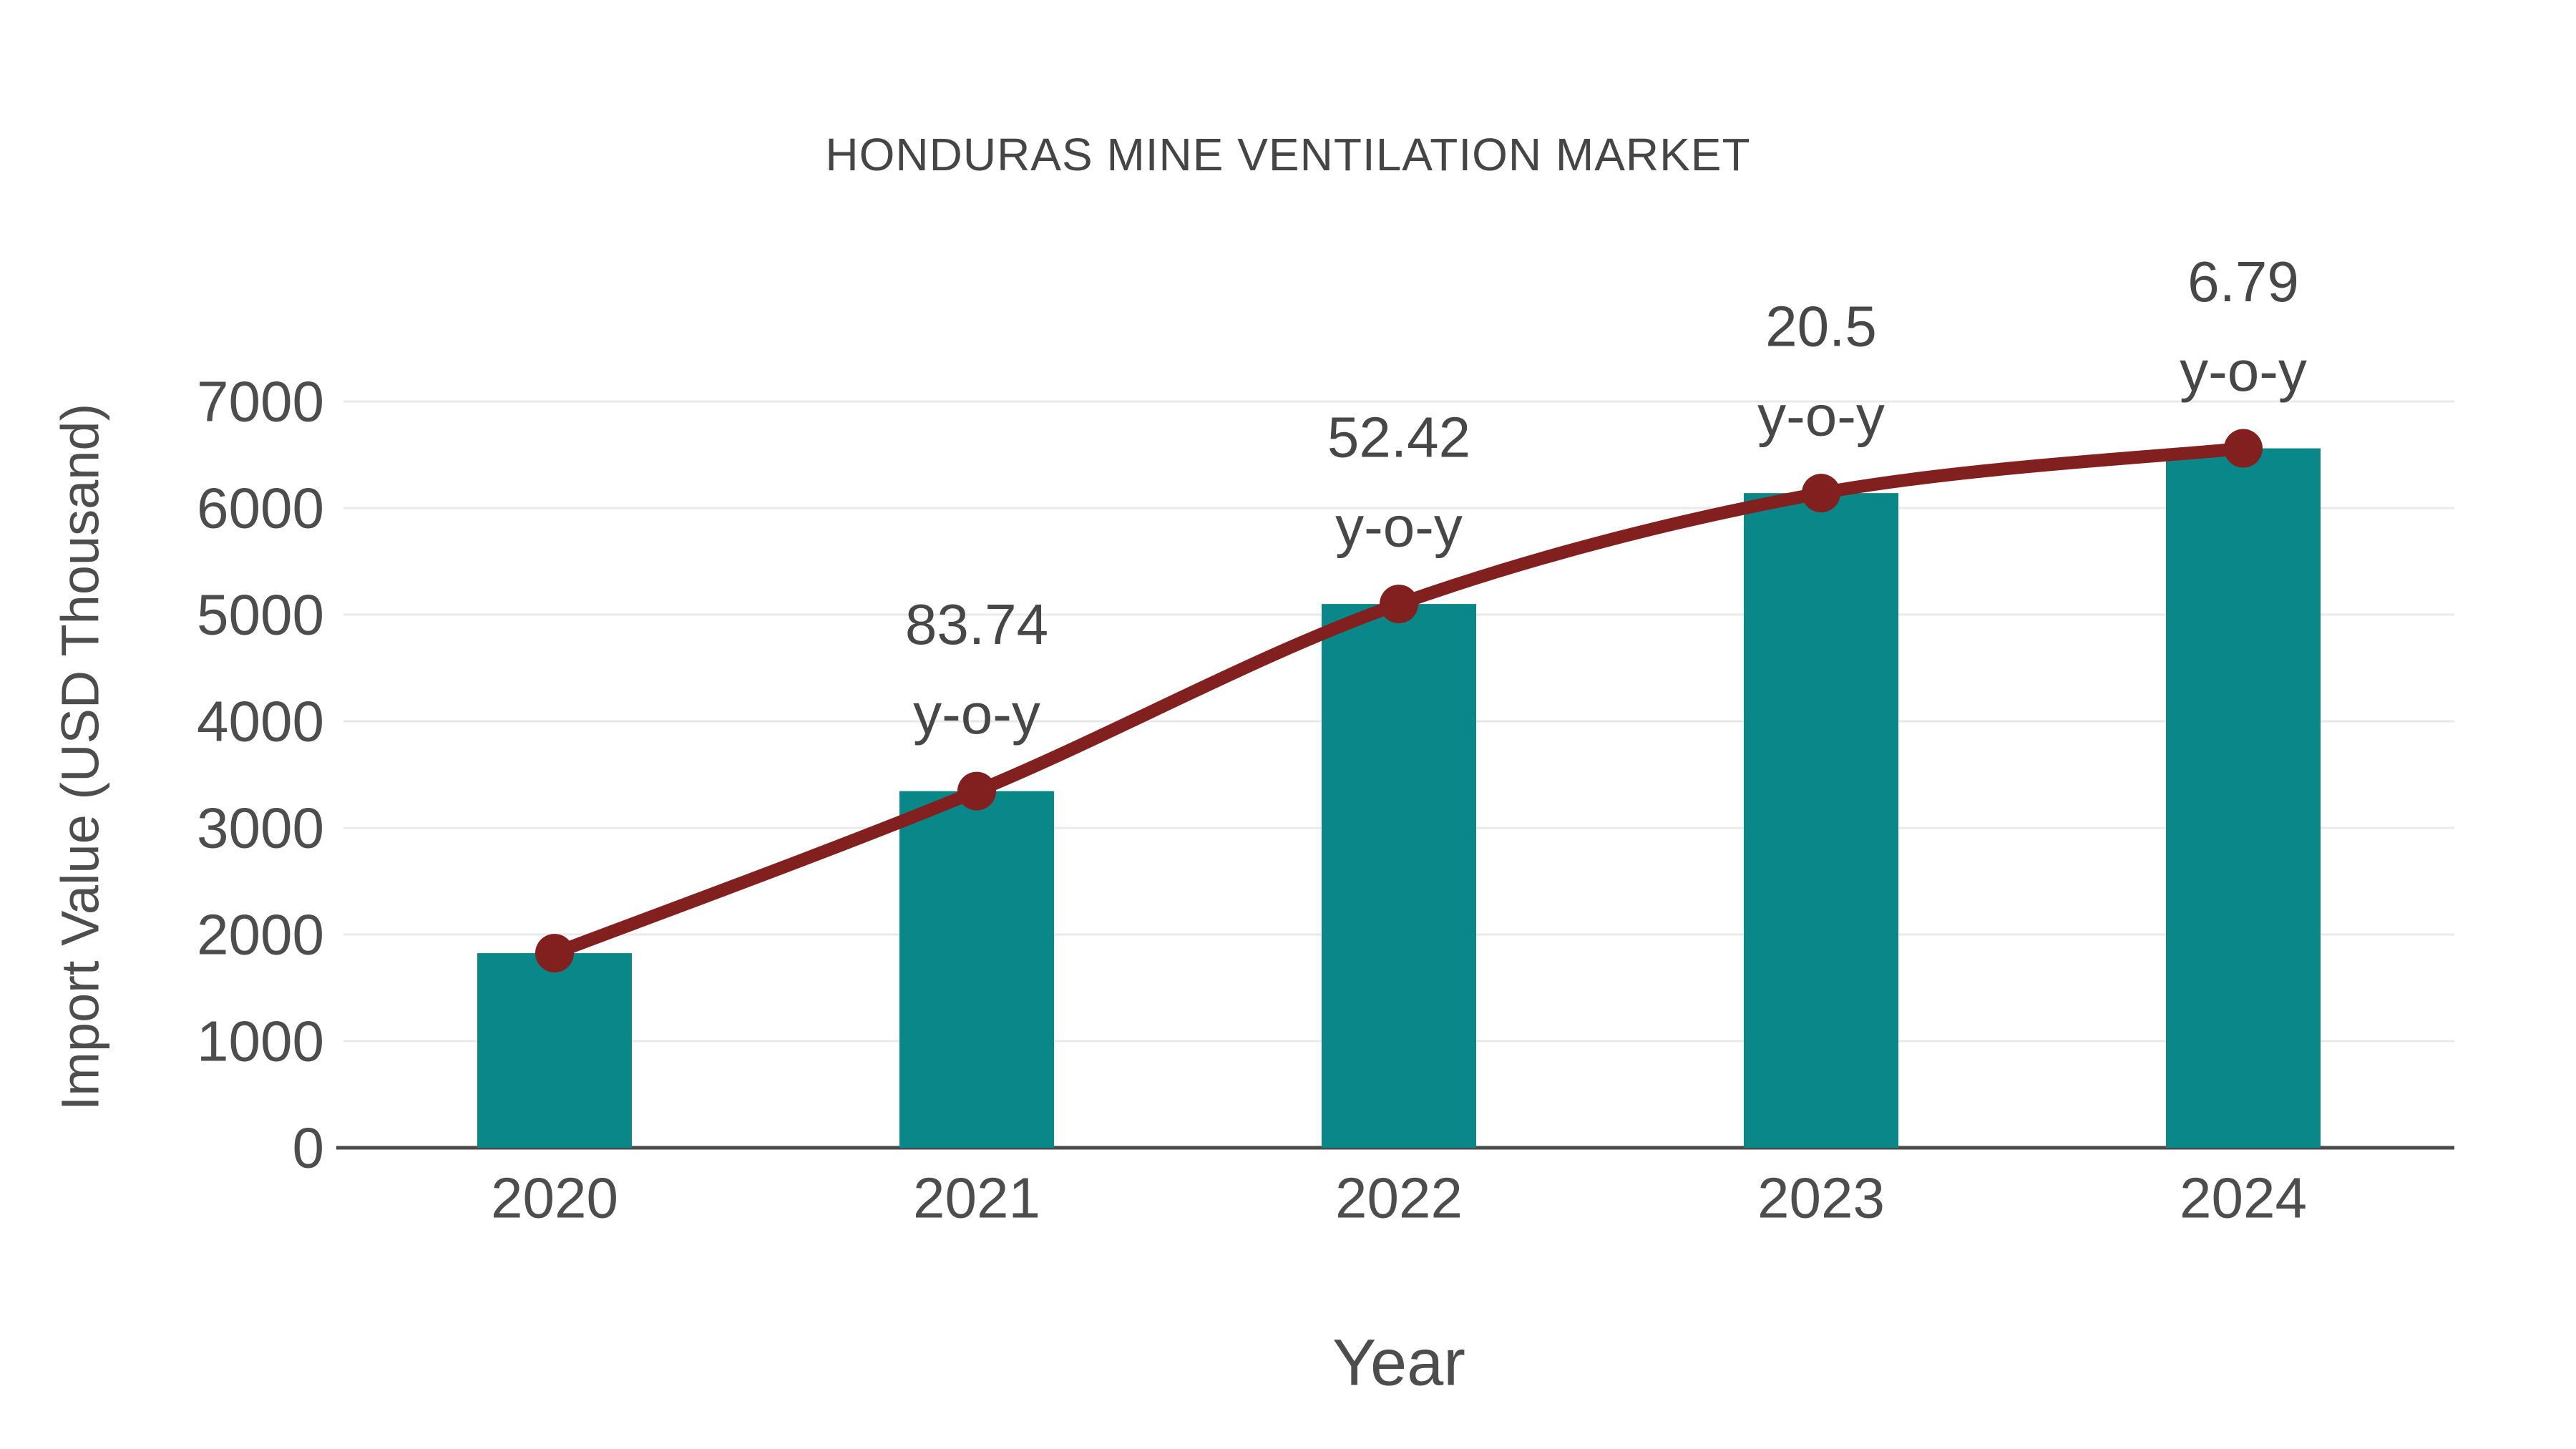 Image resolution: width=2576 pixels, height=1449 pixels. I want to click on marker-2024, so click(2243, 448).